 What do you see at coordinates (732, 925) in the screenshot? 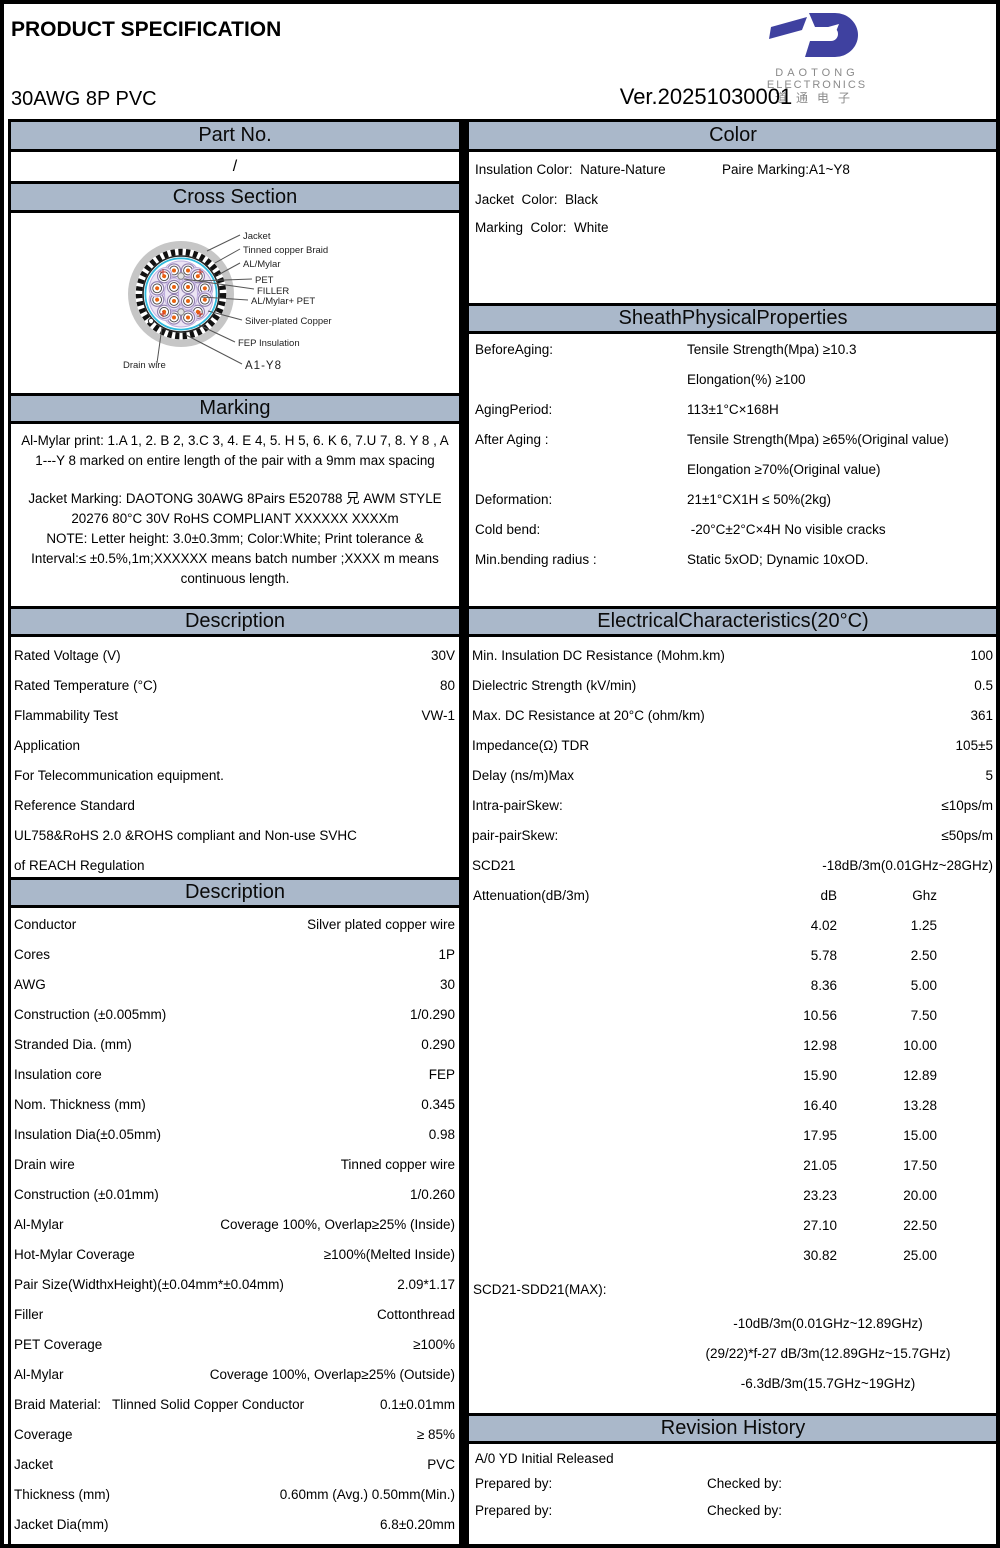
I see `attenuation-row: 4.02 1.25` at bounding box center [732, 925].